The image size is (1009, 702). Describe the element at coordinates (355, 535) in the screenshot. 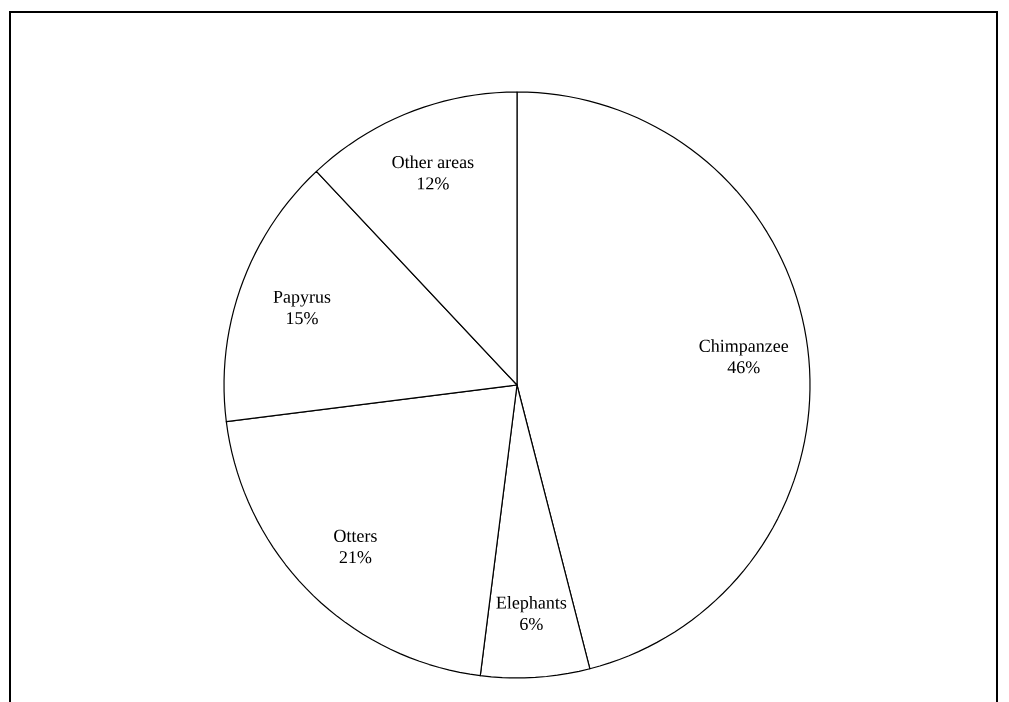

I see `slice-label: Otters` at that location.